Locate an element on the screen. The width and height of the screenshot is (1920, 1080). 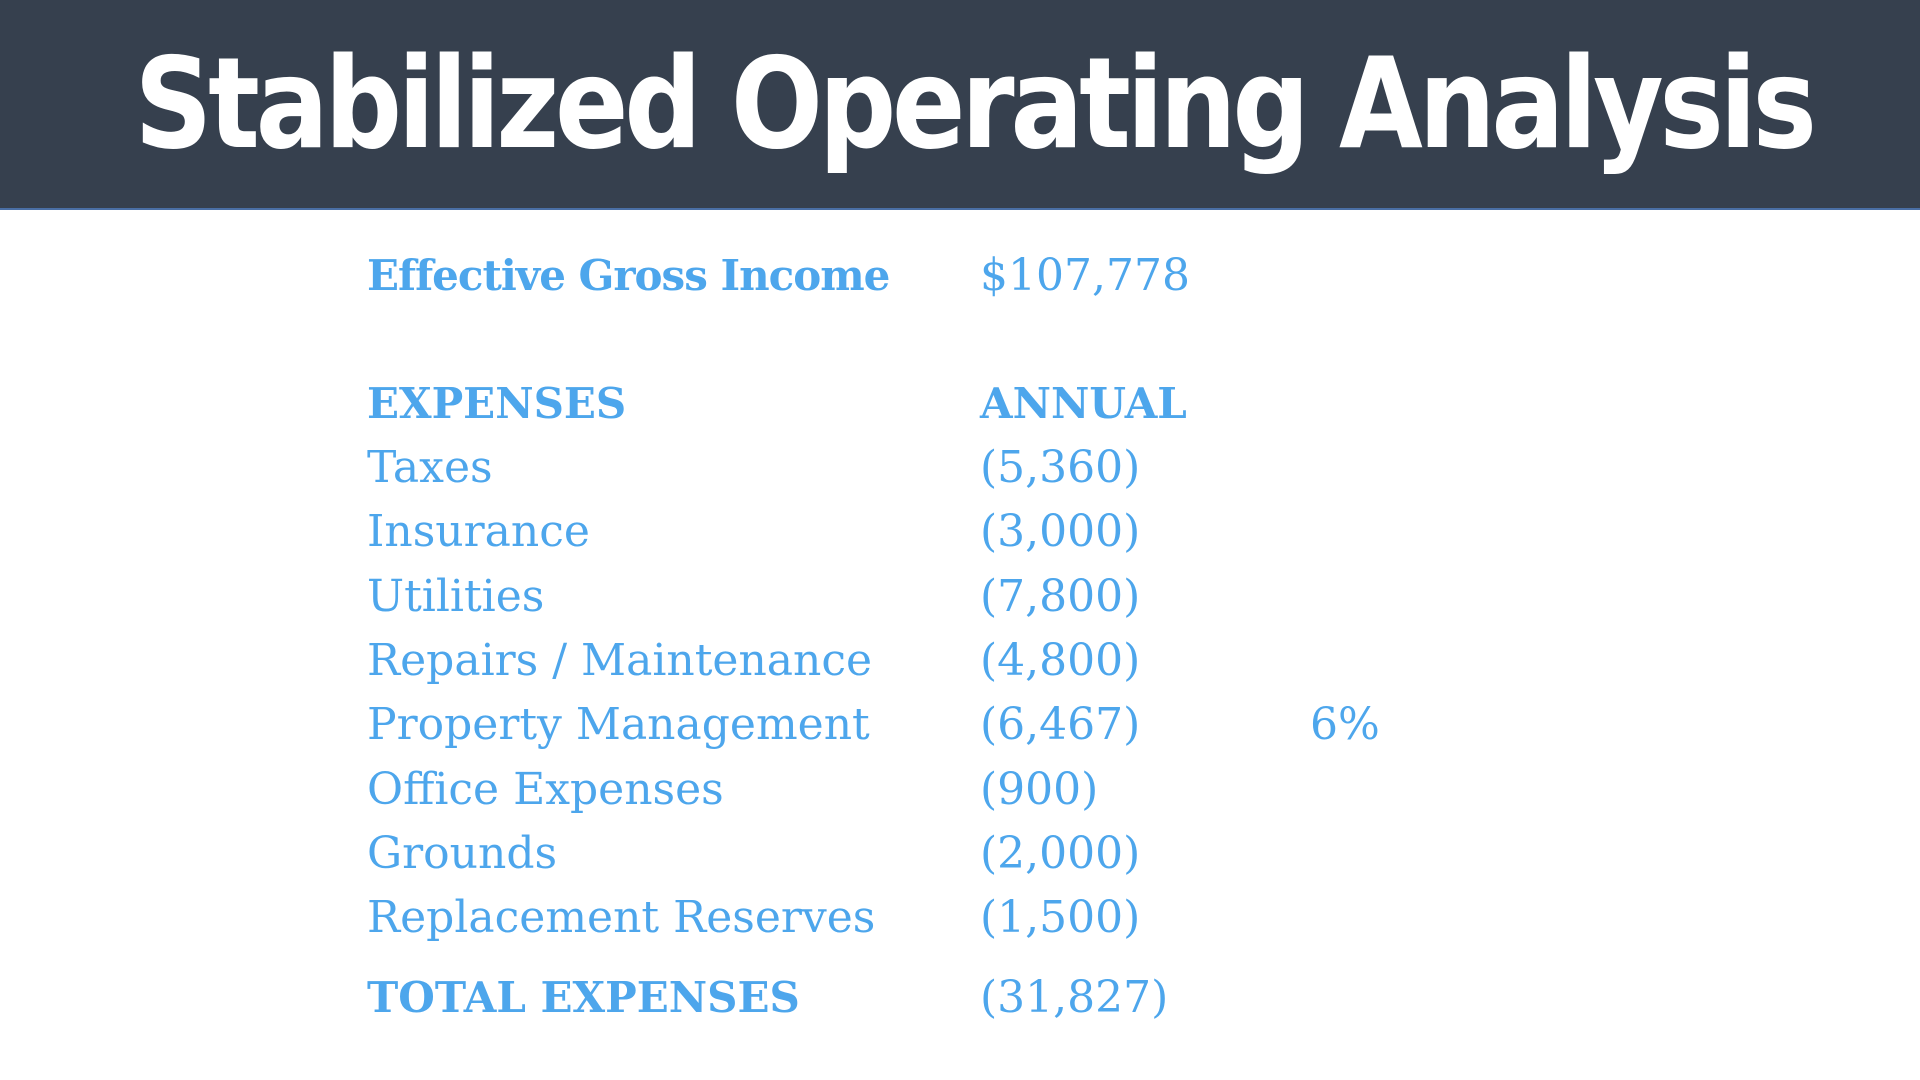
expense-label: Property Management is located at coordinates (618, 724).